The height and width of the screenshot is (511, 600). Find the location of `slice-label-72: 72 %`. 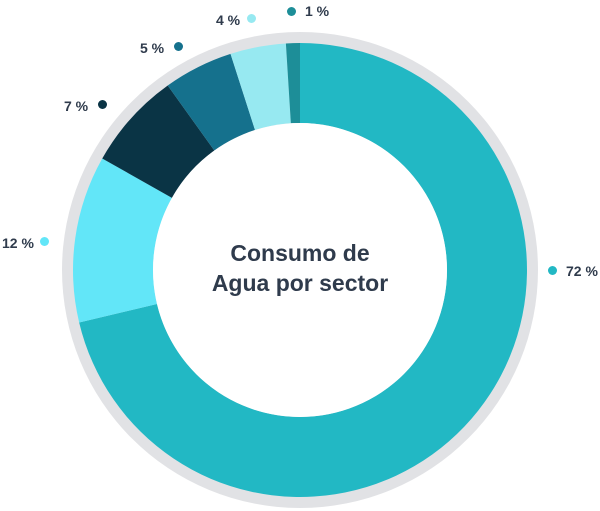

slice-label-72: 72 % is located at coordinates (582, 271).